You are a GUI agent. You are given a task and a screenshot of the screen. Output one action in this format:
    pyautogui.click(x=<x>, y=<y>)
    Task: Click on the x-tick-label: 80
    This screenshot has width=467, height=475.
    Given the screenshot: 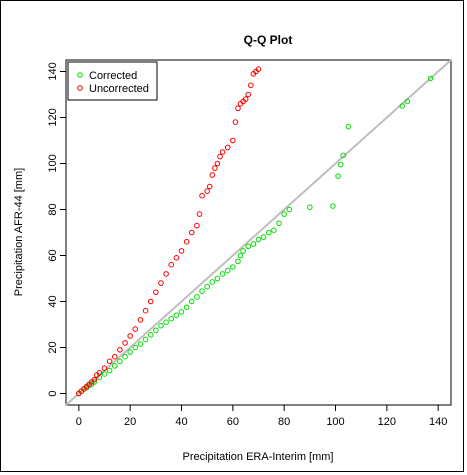 What is the action you would take?
    pyautogui.click(x=284, y=422)
    